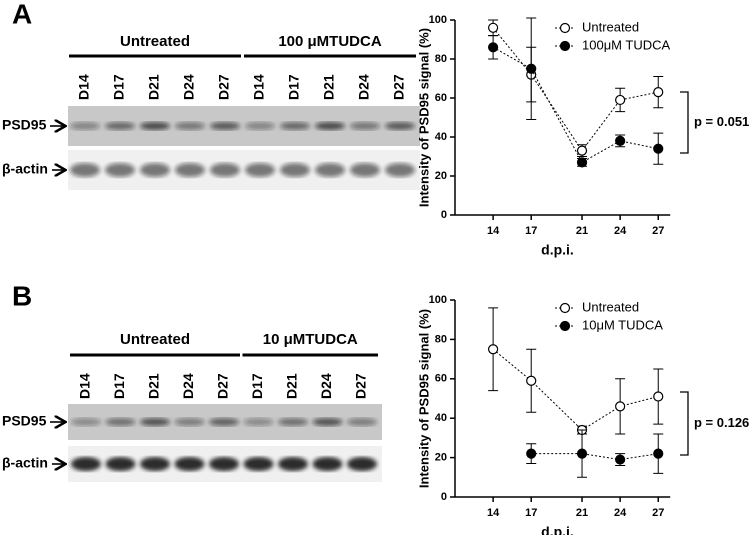 The height and width of the screenshot is (535, 750). I want to click on x-tick-label: 24, so click(620, 231).